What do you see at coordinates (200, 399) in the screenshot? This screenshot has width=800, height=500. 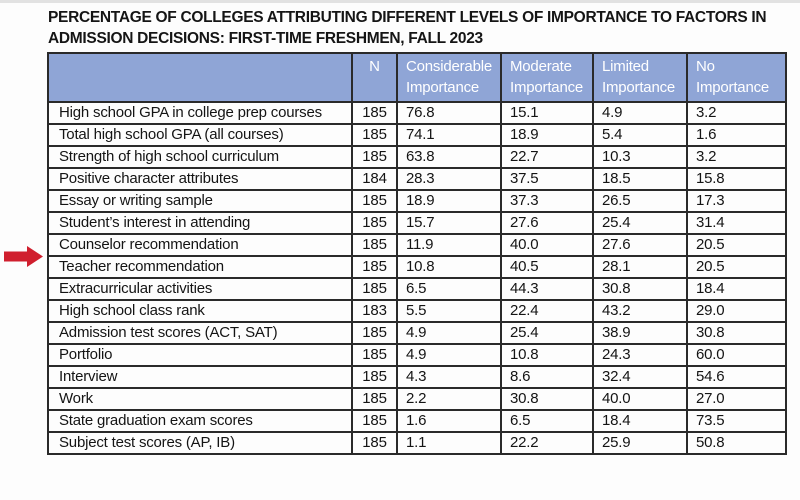 I see `factor-cell: Work` at bounding box center [200, 399].